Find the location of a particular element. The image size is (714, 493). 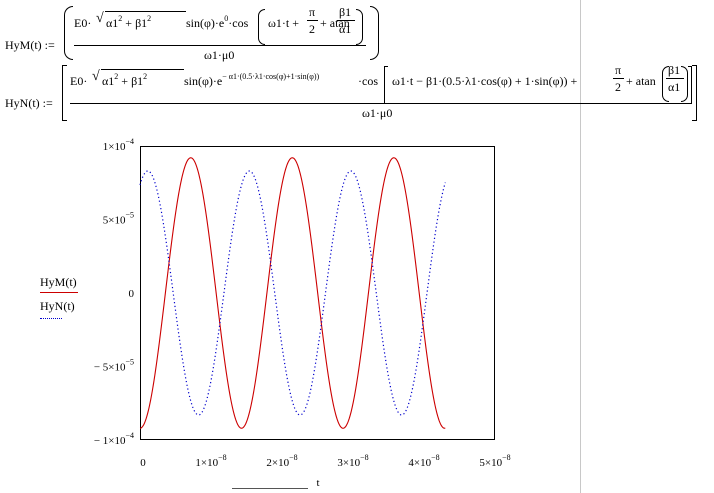

hyn-open-bracket is located at coordinates (64, 93).